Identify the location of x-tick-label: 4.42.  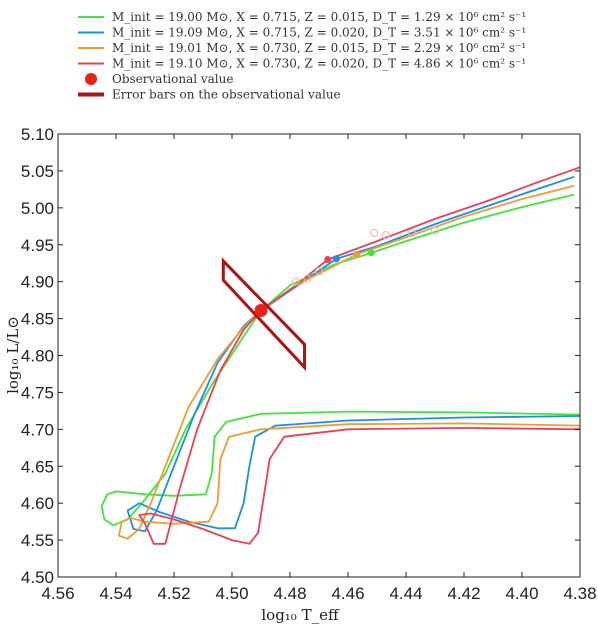
(463, 593).